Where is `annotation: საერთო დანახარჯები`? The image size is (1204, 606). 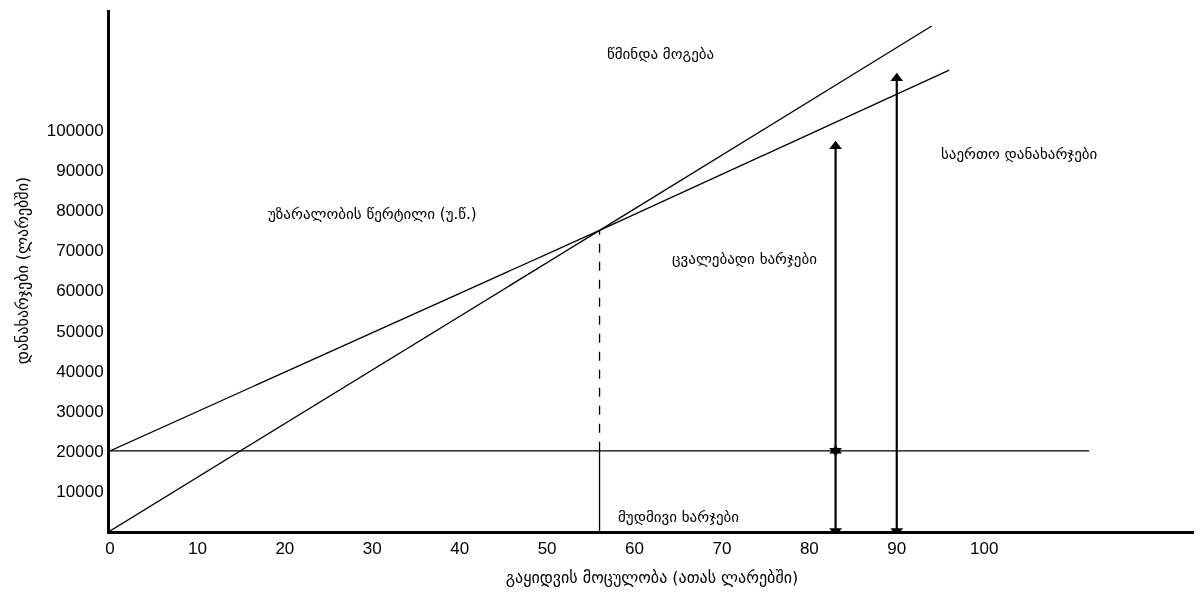 annotation: საერთო დანახარჯები is located at coordinates (1019, 154).